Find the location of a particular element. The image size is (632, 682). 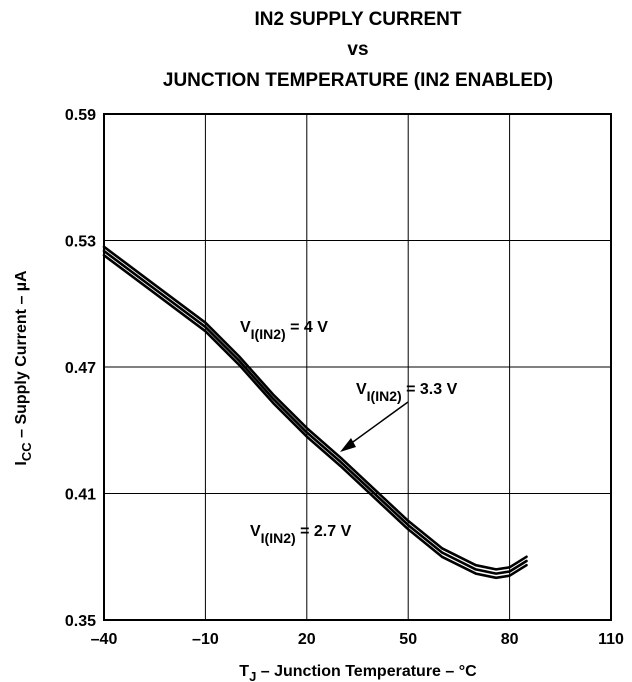

y-tick-label: 0.53 is located at coordinates (80, 242).